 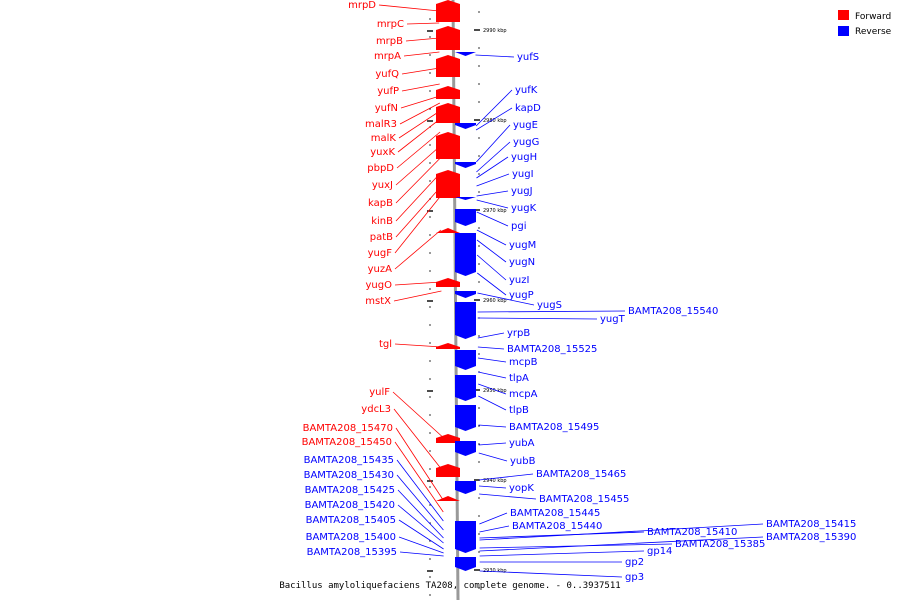 I want to click on gene-label: yopK, so click(x=521, y=488).